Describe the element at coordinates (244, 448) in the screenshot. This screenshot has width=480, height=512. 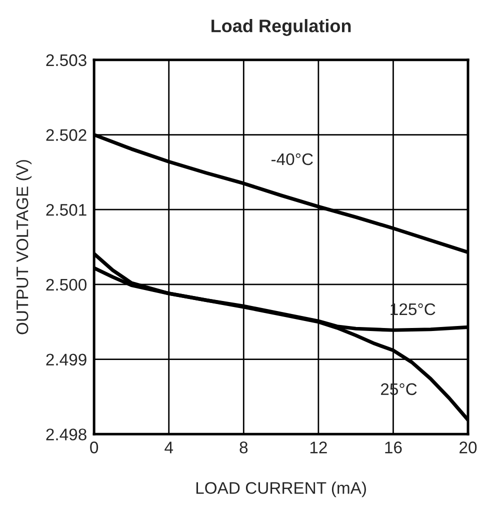
I see `x-tick-label: 8` at that location.